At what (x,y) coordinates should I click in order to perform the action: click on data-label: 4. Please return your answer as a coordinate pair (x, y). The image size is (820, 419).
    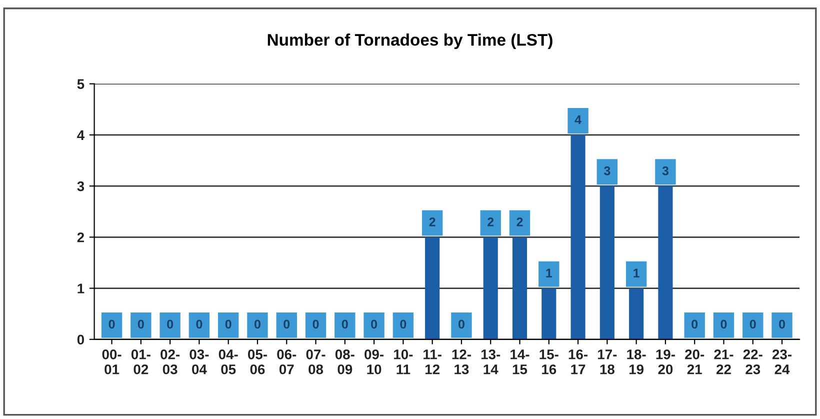
    Looking at the image, I should click on (578, 119).